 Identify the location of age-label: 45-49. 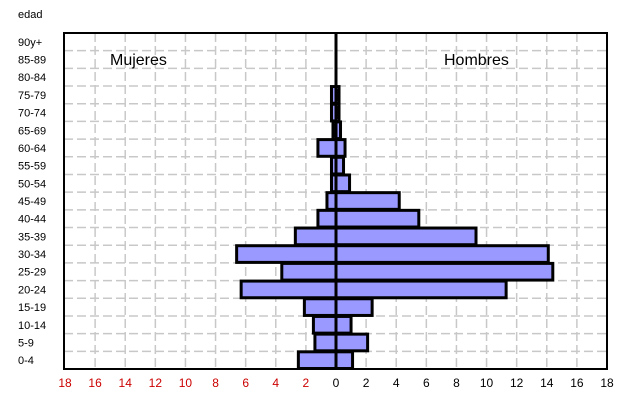
(32, 202).